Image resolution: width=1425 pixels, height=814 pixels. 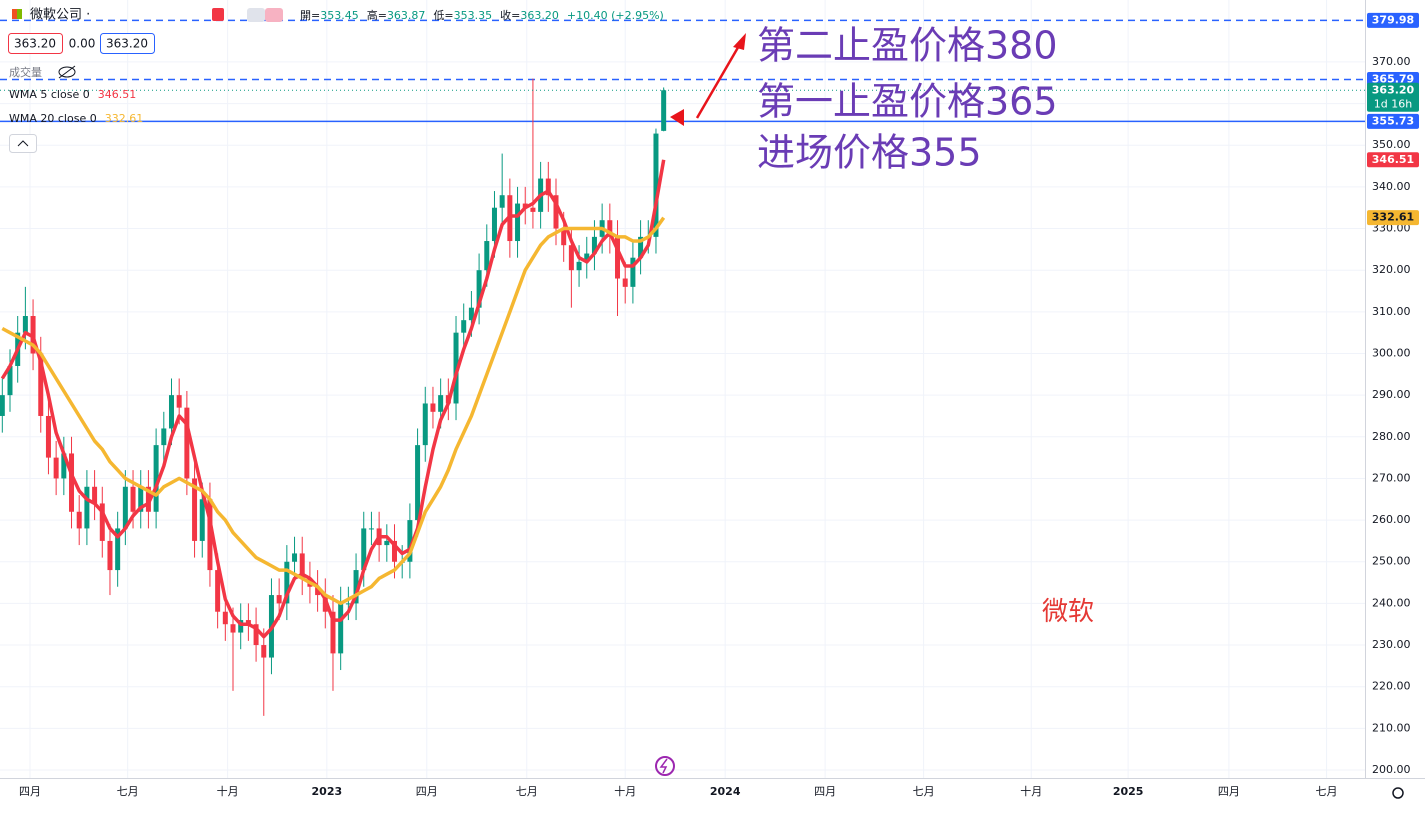 I want to click on collapse-icon, so click(x=23, y=143).